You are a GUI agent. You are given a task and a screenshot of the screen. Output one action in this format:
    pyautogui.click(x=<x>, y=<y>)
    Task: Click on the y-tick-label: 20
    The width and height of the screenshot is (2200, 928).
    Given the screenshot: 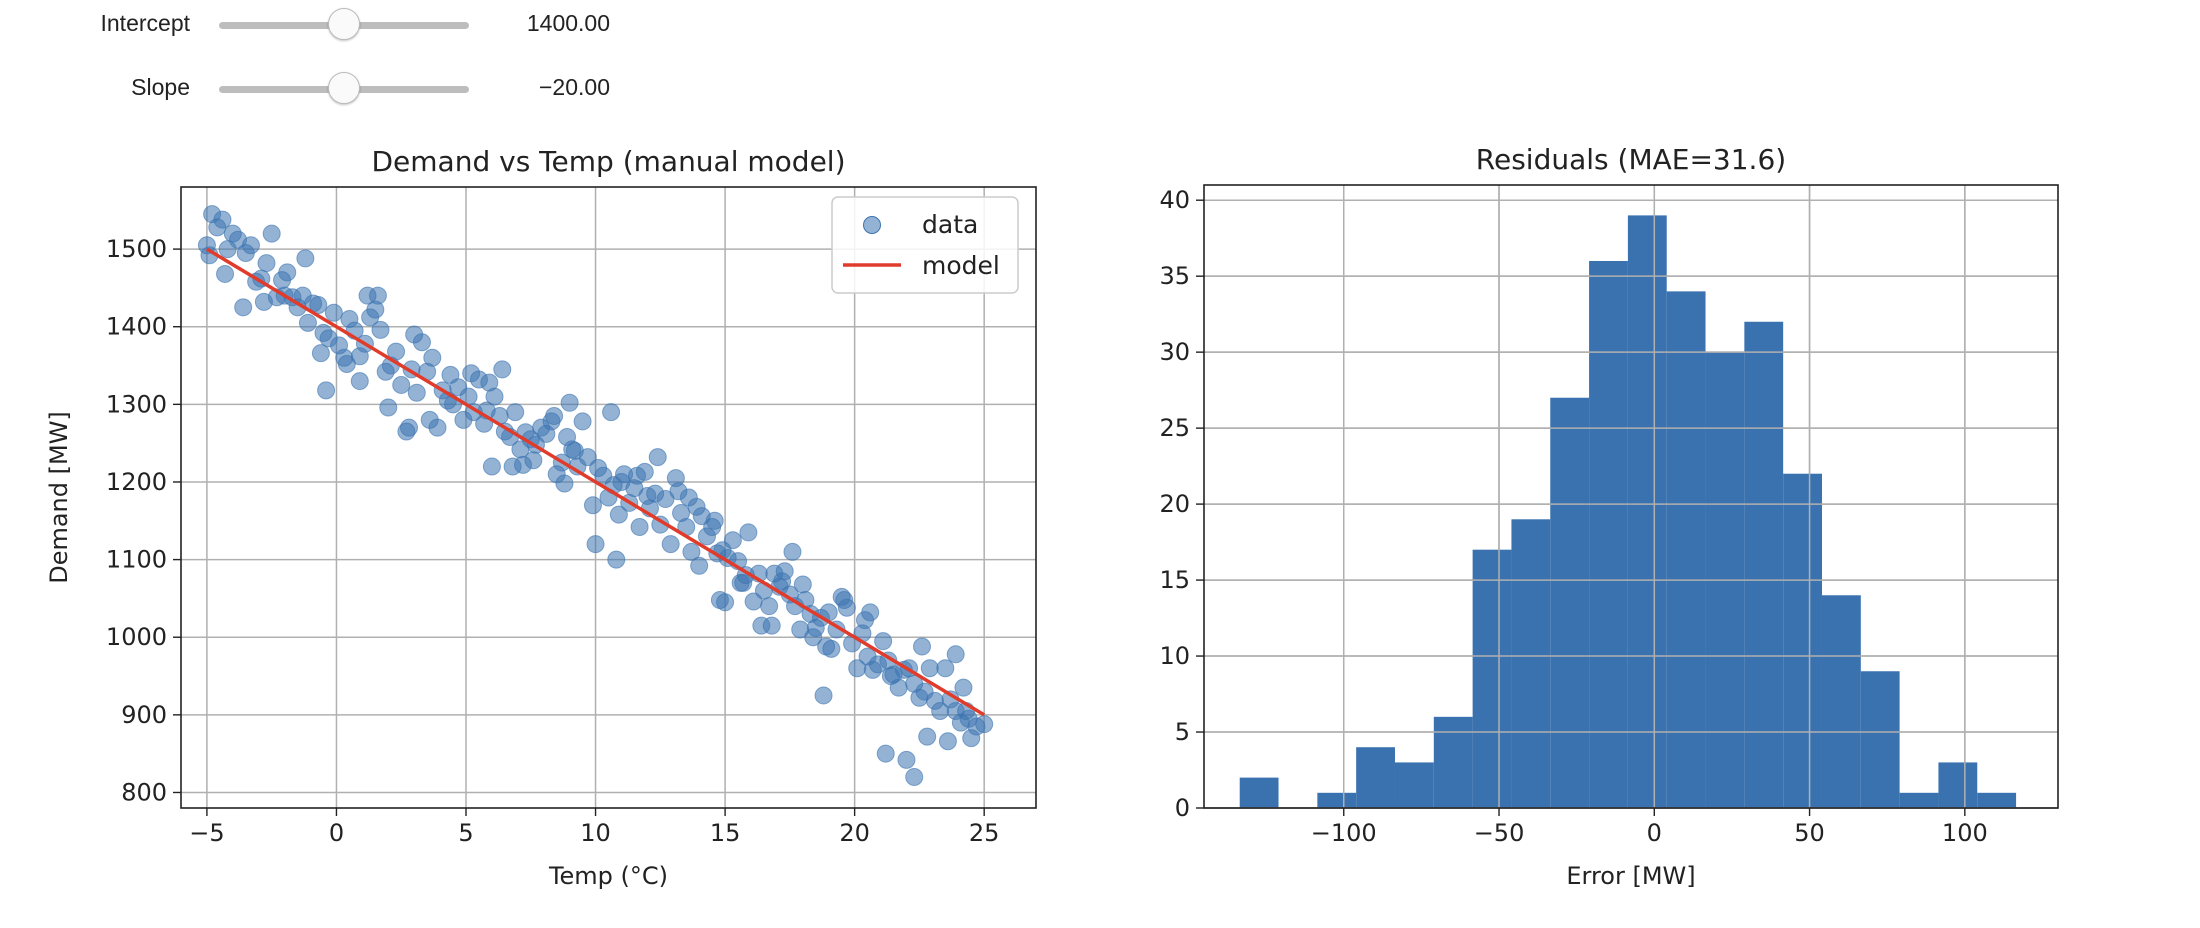 What is the action you would take?
    pyautogui.click(x=1174, y=504)
    